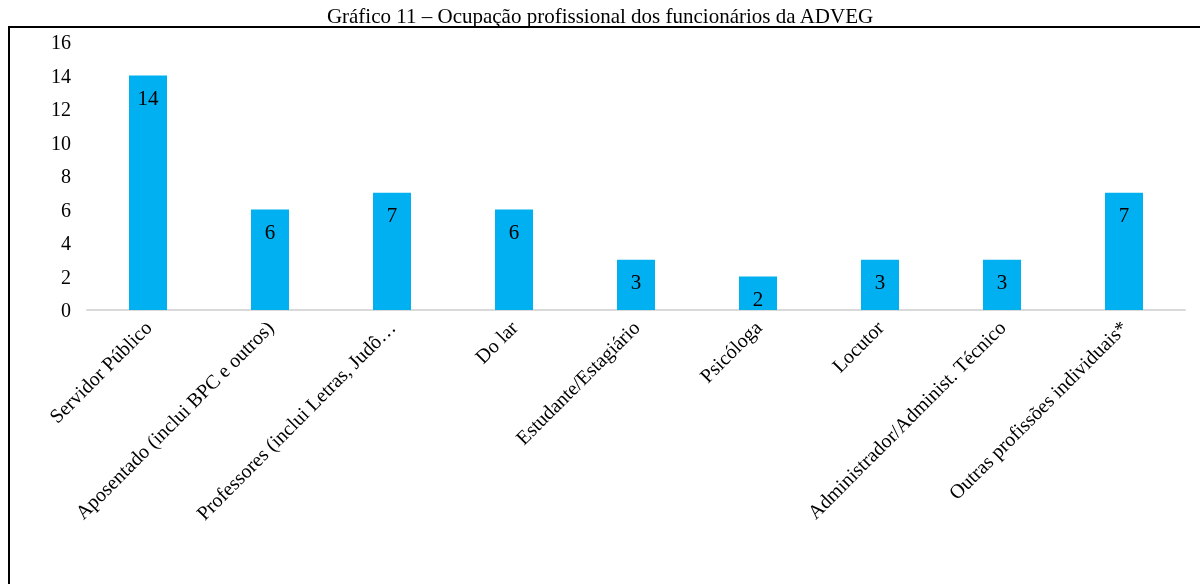  I want to click on y-tick-label: 2, so click(66, 276).